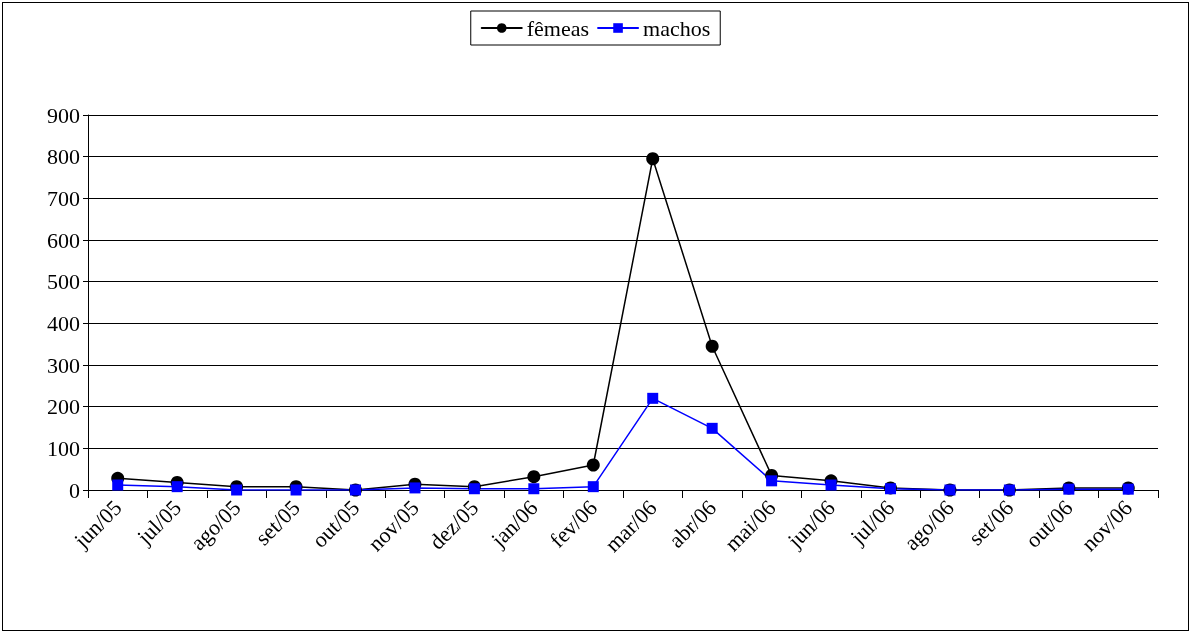 Image resolution: width=1193 pixels, height=635 pixels. Describe the element at coordinates (63, 198) in the screenshot. I see `y-tick-label: 700` at that location.